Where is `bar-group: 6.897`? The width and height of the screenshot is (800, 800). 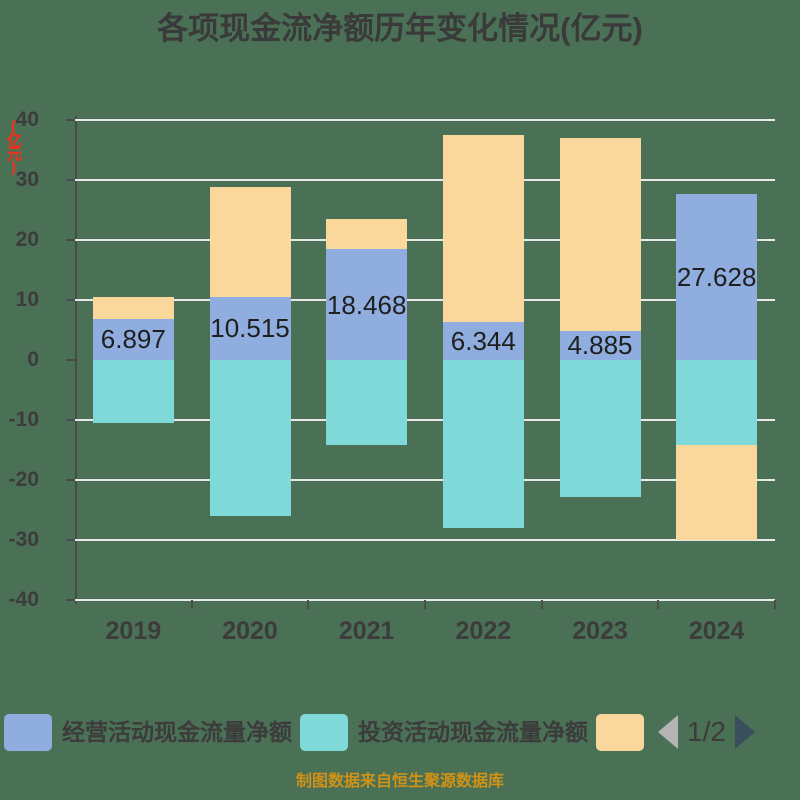
bar-group: 6.897 is located at coordinates (133, 360).